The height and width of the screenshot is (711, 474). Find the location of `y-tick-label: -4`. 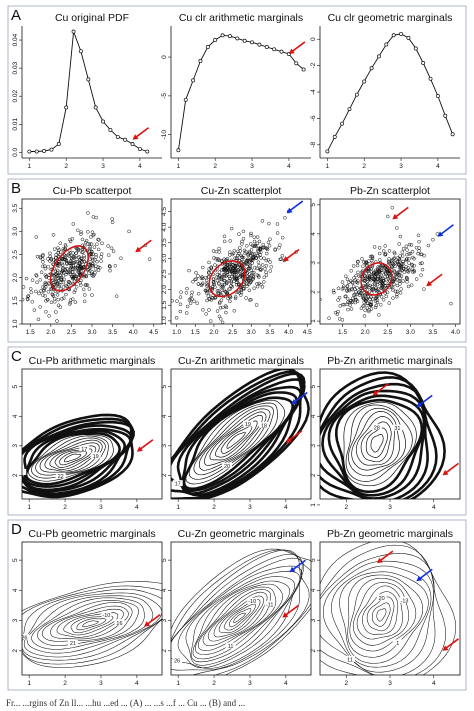

y-tick-label: -4 is located at coordinates (313, 92).